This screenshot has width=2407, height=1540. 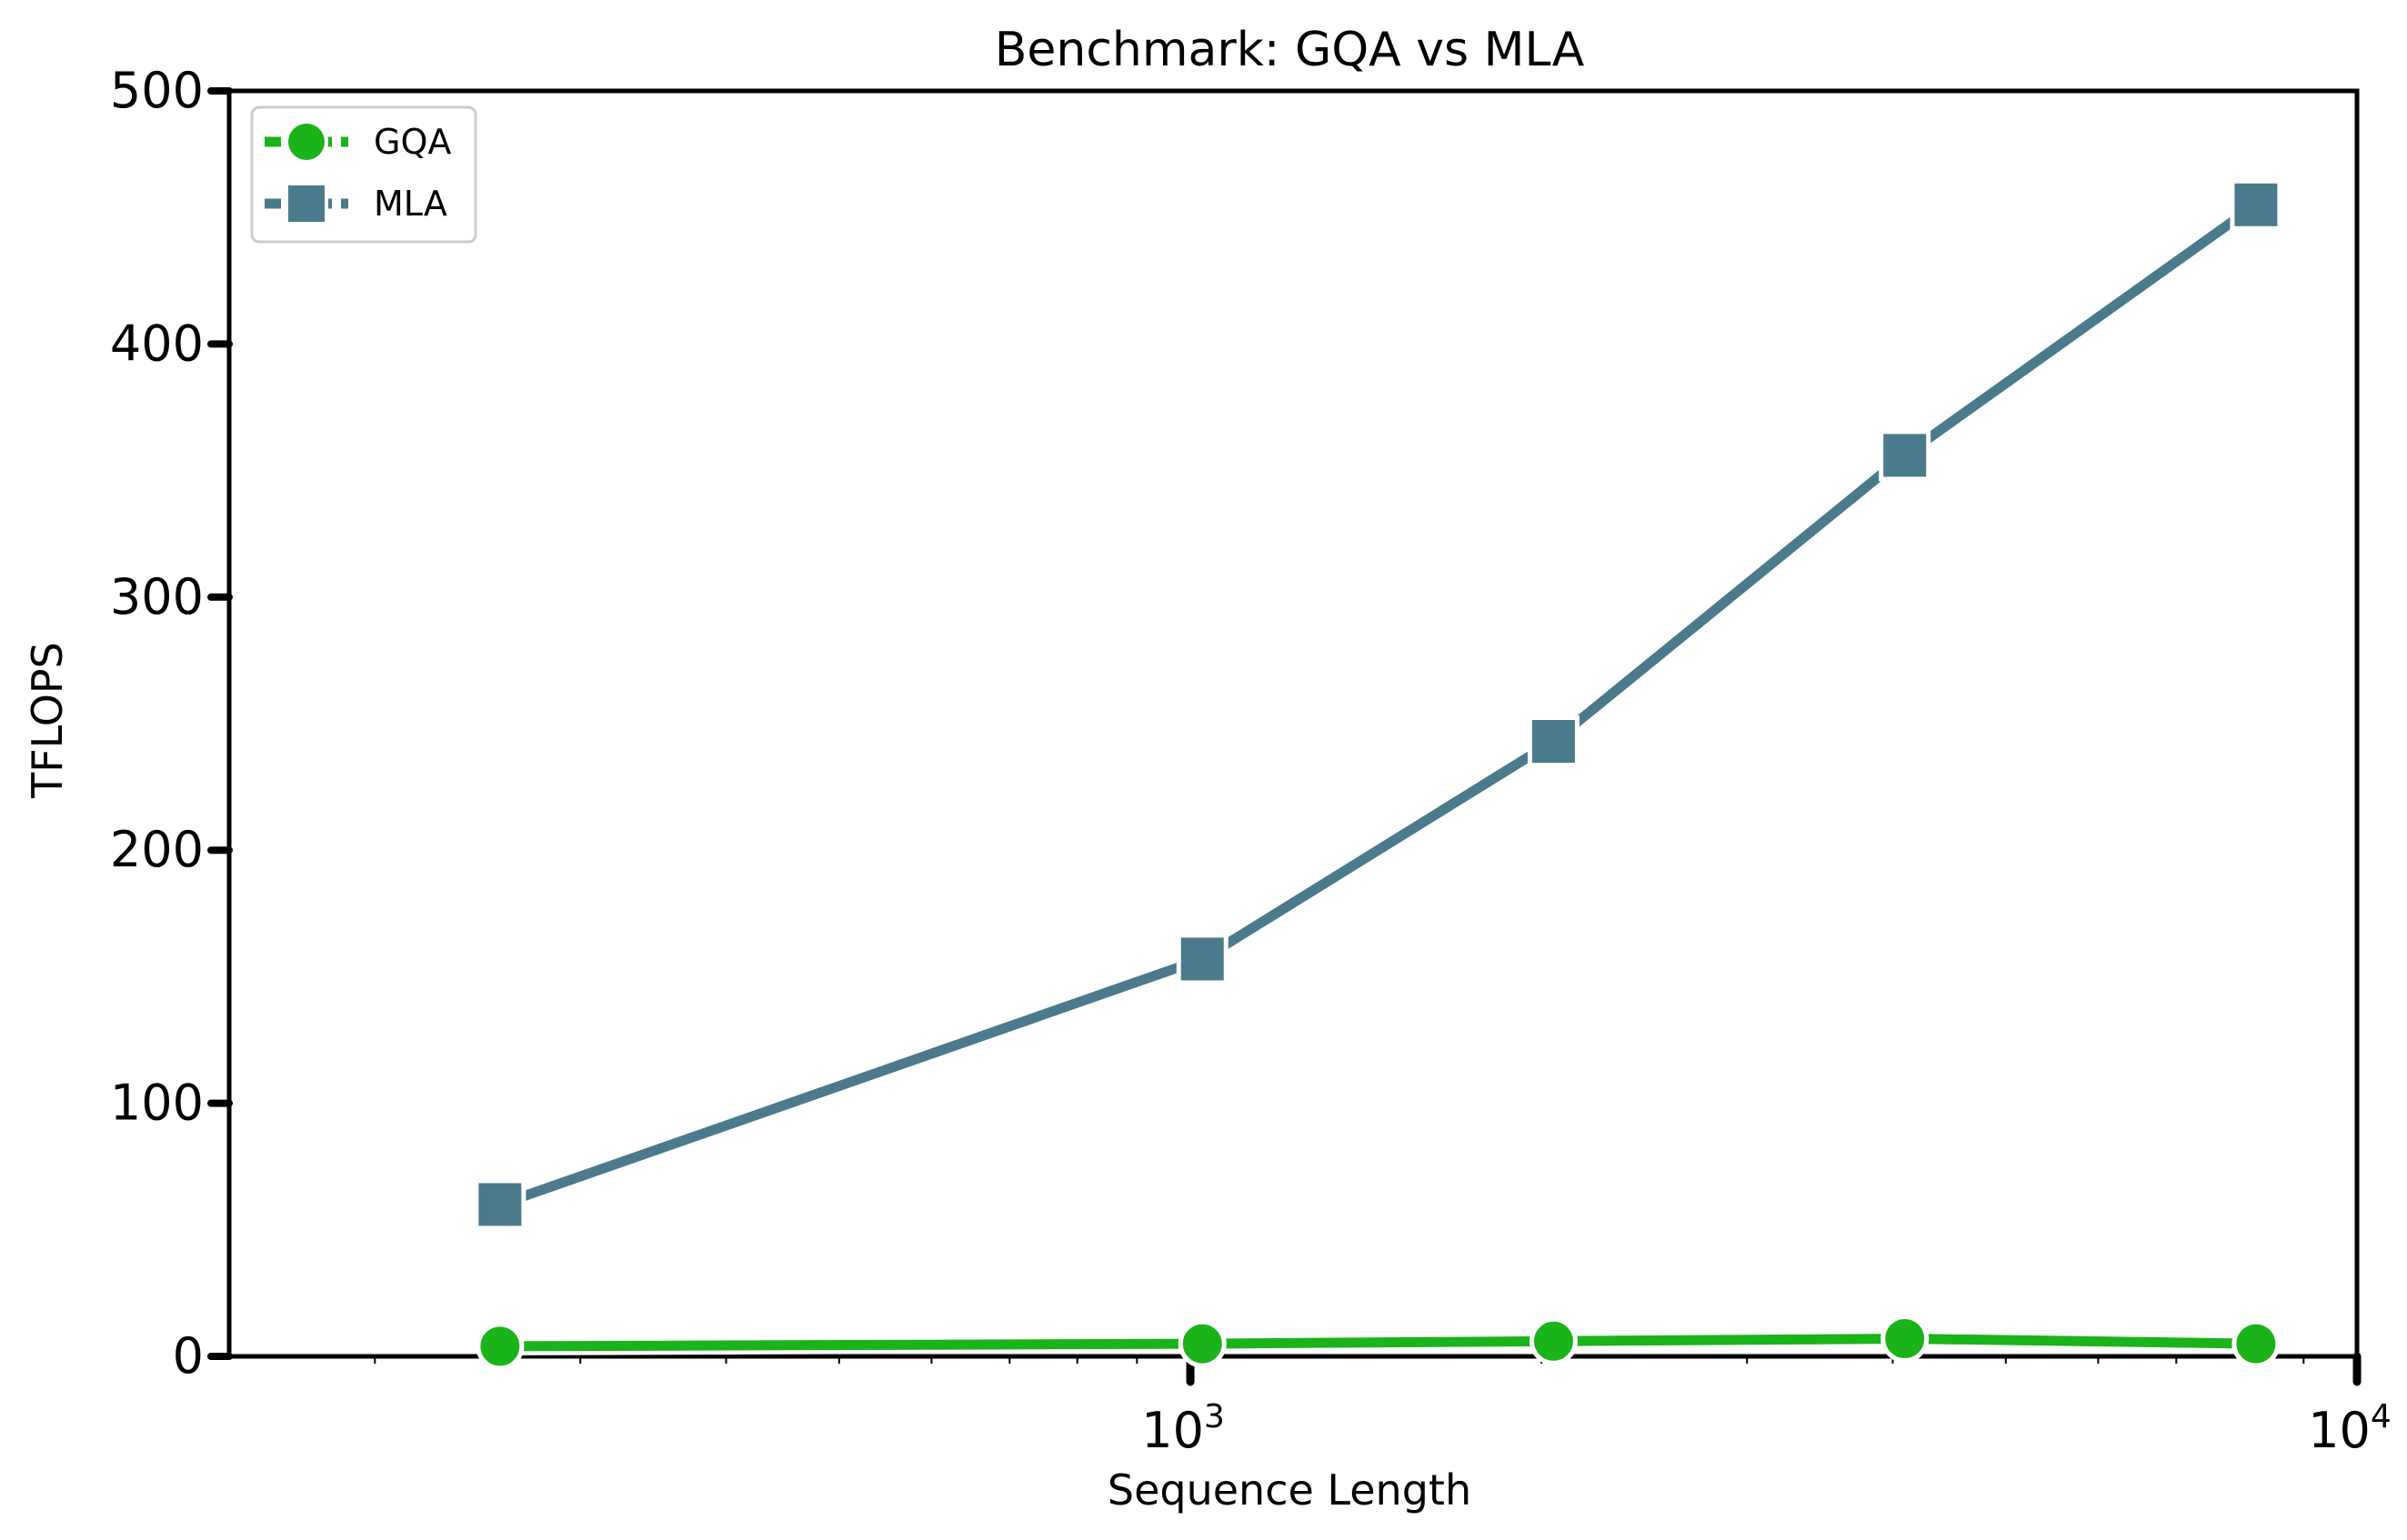 What do you see at coordinates (1183, 1428) in the screenshot?
I see `x-tick-label: 10³` at bounding box center [1183, 1428].